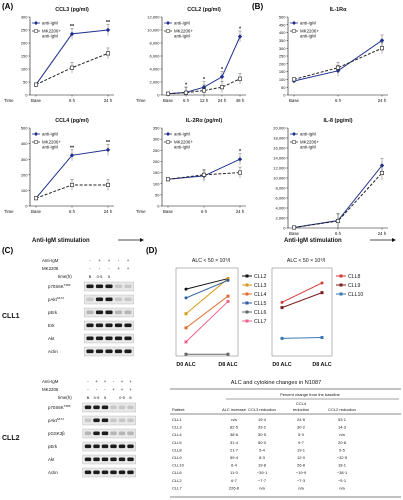 Image resolution: width=403 pixels, height=500 pixels. I want to click on table-cell: n/a, so click(262, 487).